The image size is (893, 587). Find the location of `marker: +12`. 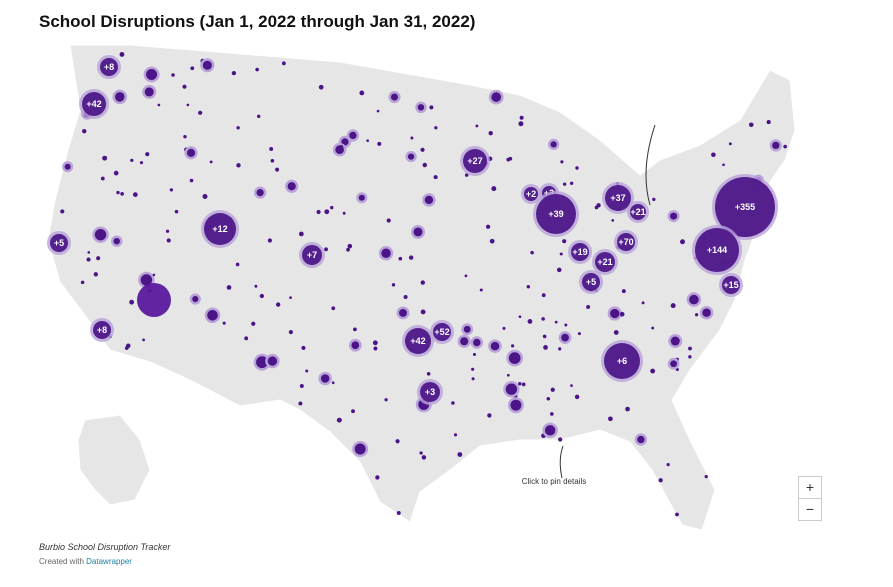

marker: +12 is located at coordinates (220, 229).